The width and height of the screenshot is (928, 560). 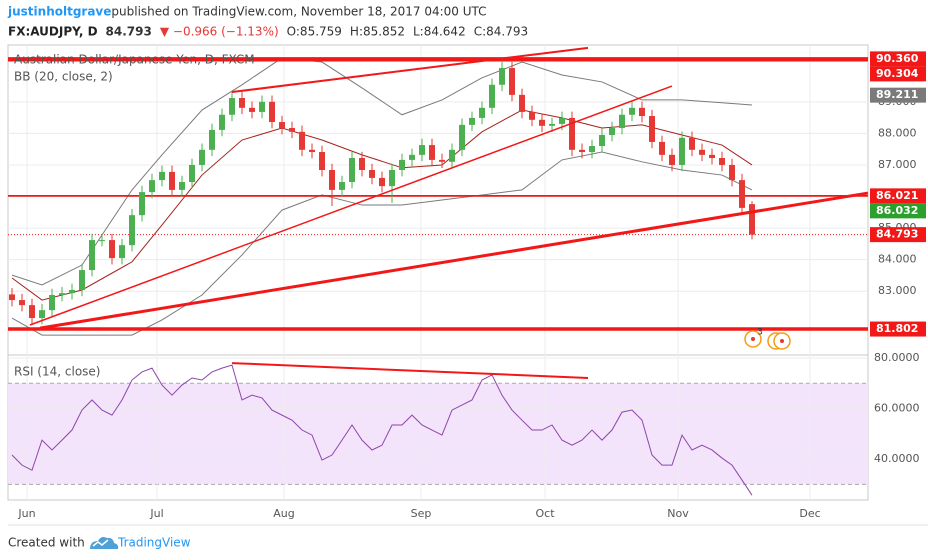 I want to click on header-author: justinholtgrave, so click(x=59, y=12).